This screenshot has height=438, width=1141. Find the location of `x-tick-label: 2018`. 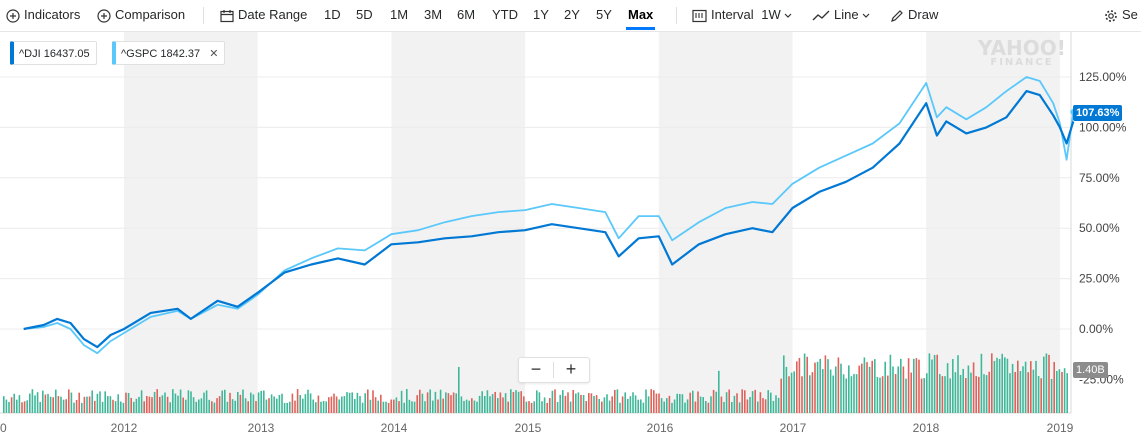

x-tick-label: 2018 is located at coordinates (926, 428).